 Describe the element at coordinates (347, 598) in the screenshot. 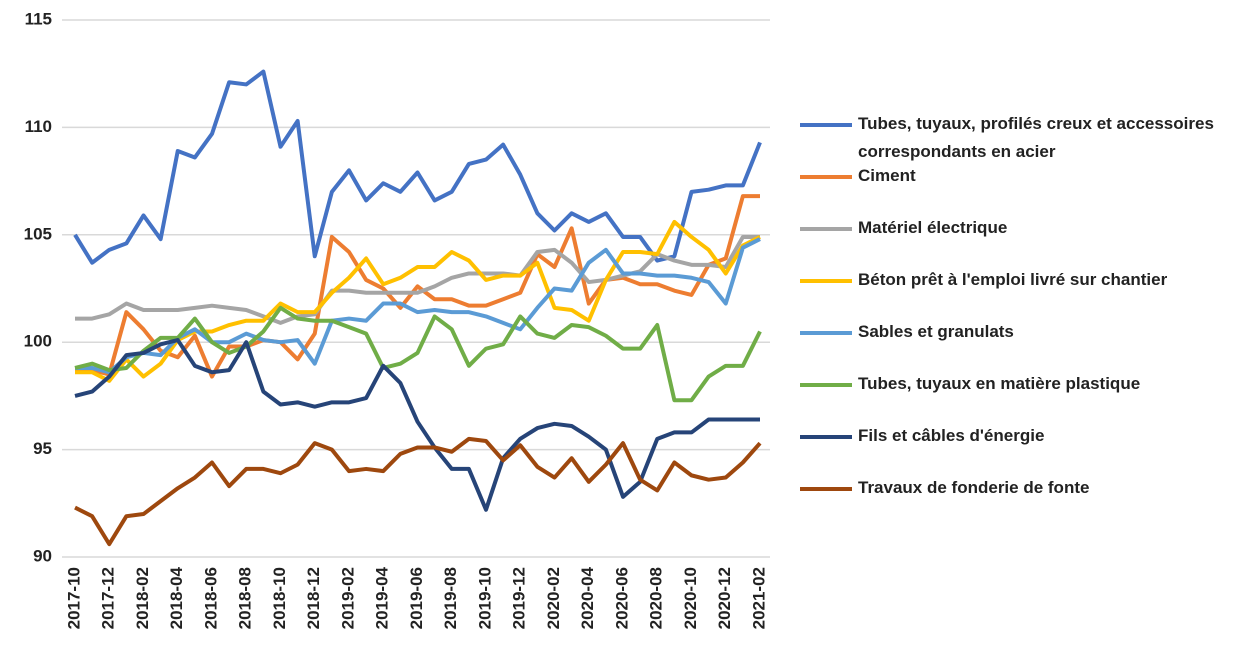

I see `x-tick-label: 2019-02` at that location.